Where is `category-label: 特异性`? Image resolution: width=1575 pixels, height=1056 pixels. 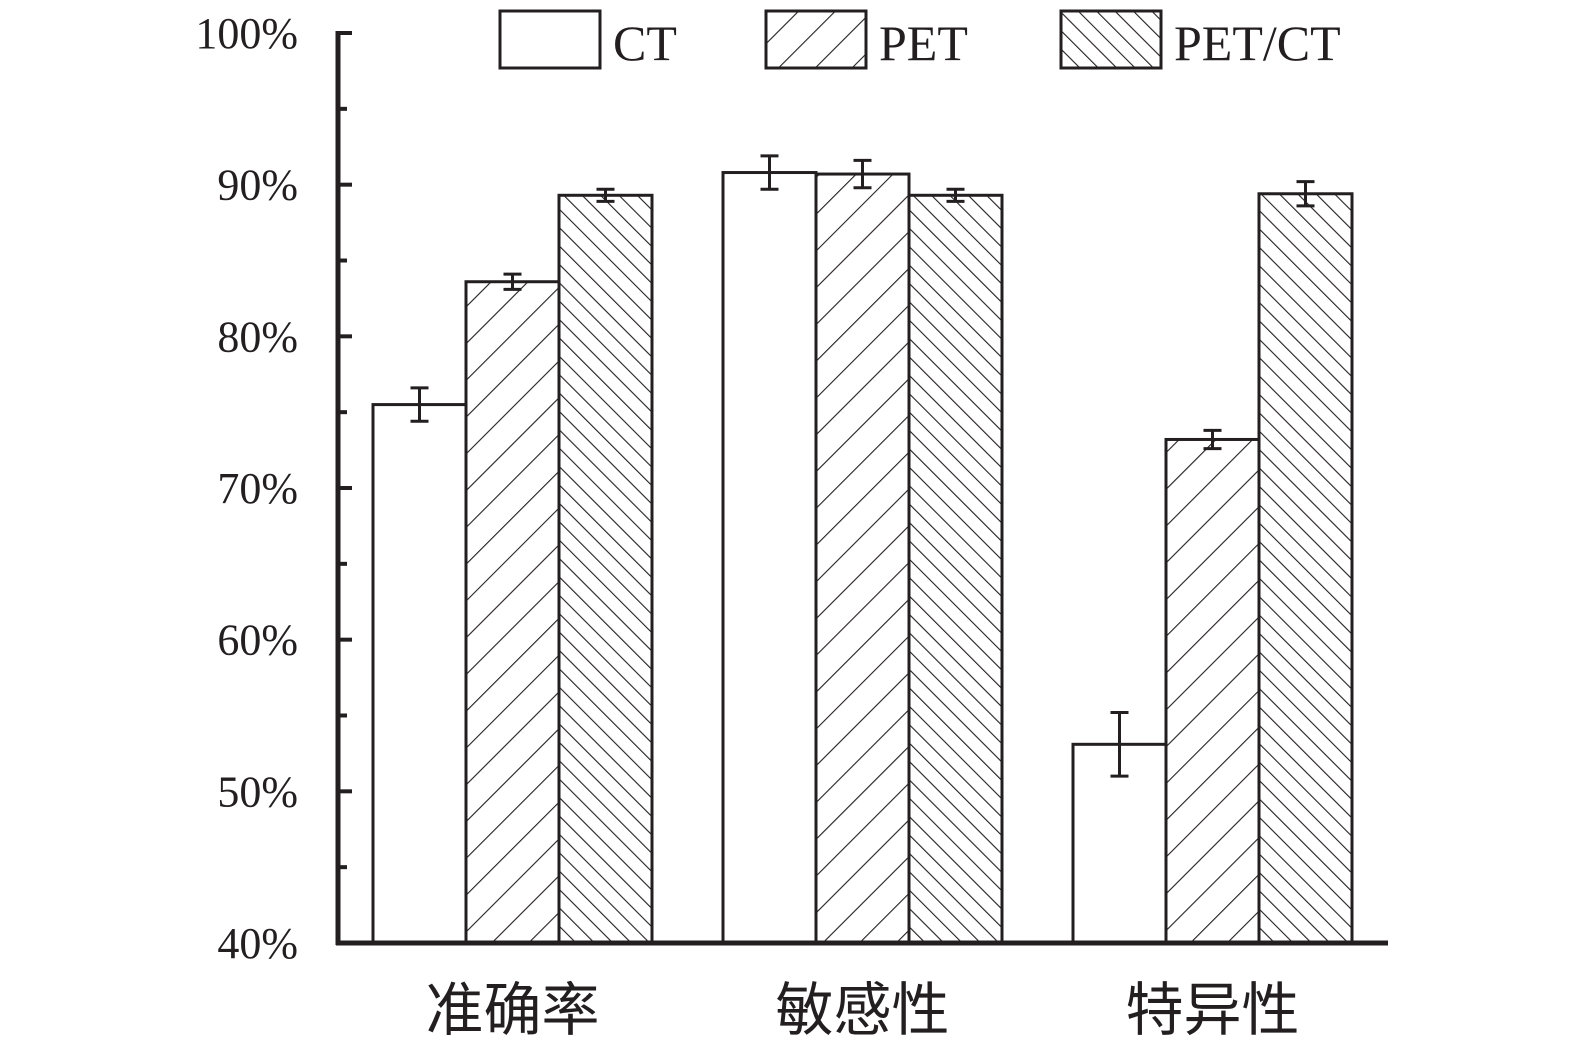
category-label: 特异性 is located at coordinates (1212, 1010).